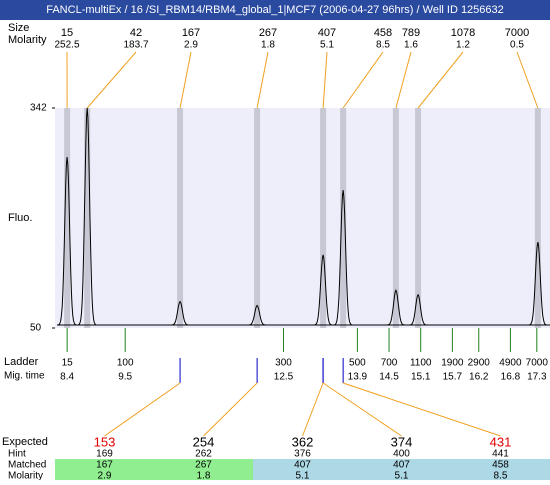 This screenshot has height=485, width=550. Describe the element at coordinates (20, 218) in the screenshot. I see `y-axis-title: Fluo.` at that location.